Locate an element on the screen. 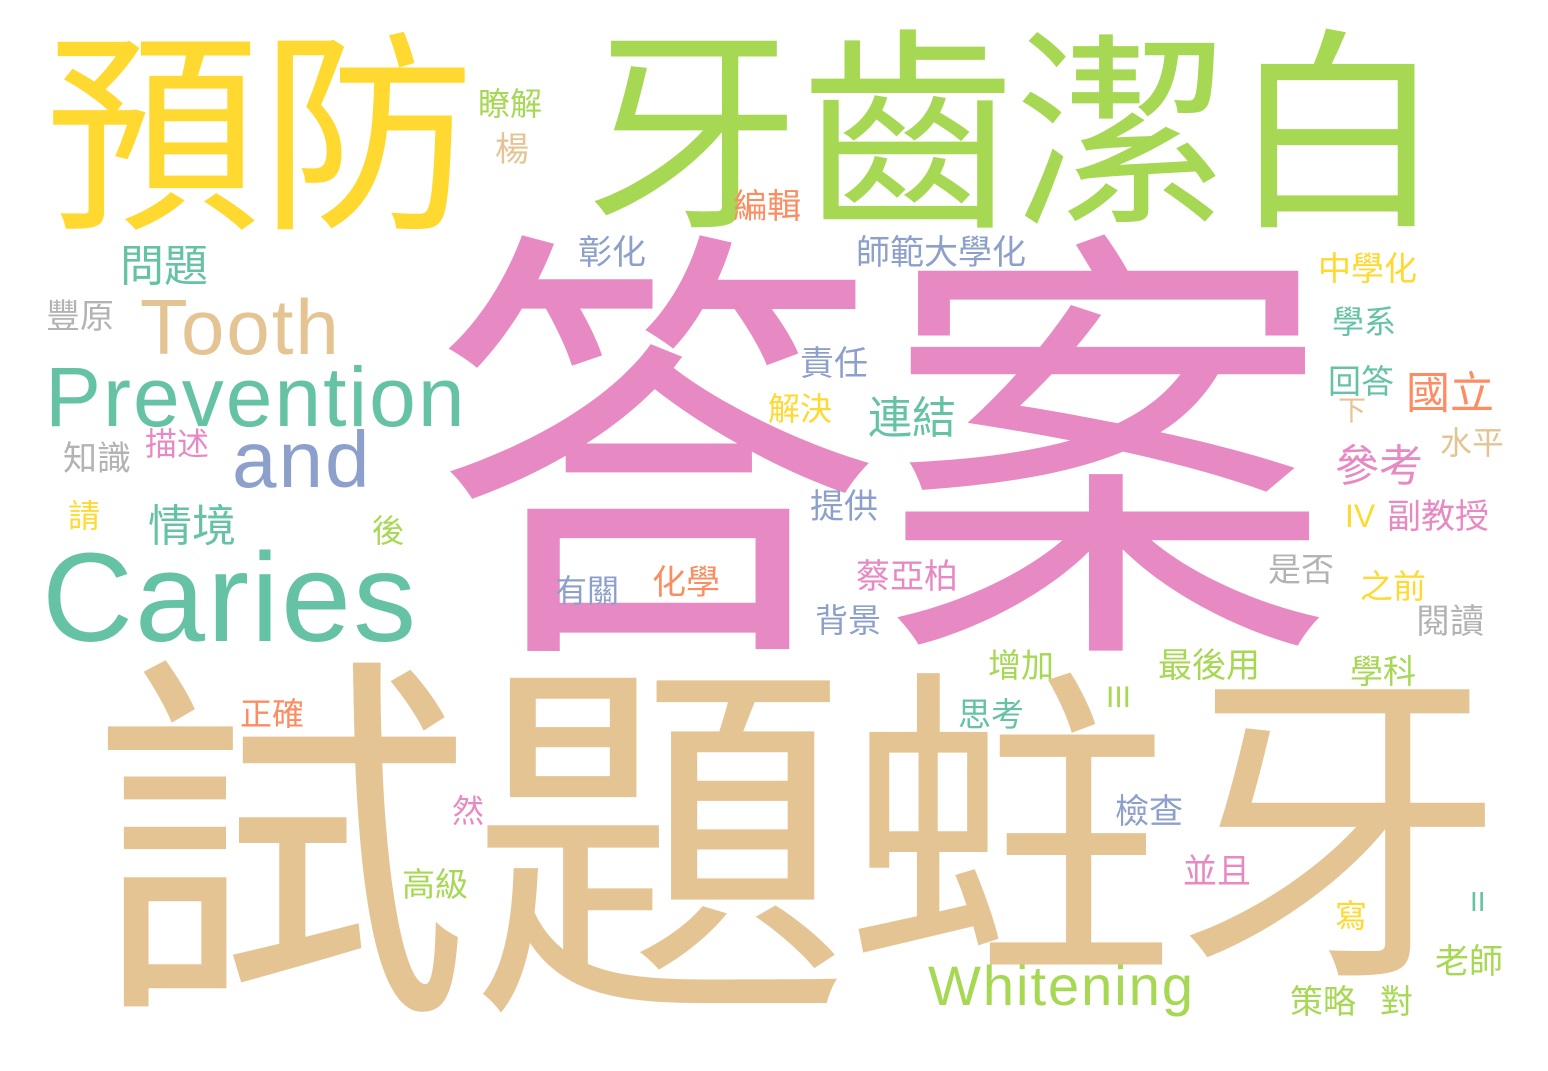 This screenshot has width=1548, height=1071. word-zhiqian: 之前 is located at coordinates (1393, 586).